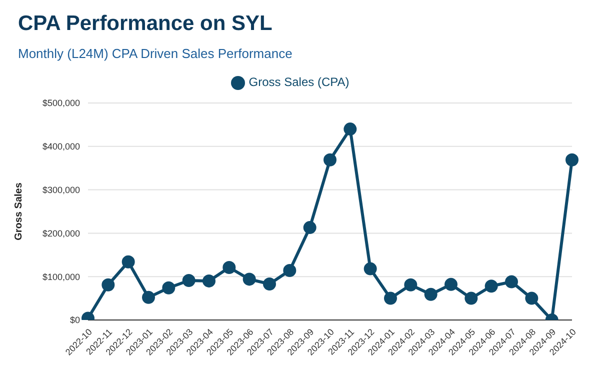  What do you see at coordinates (61, 233) in the screenshot?
I see `y-tick-label: $200,000` at bounding box center [61, 233].